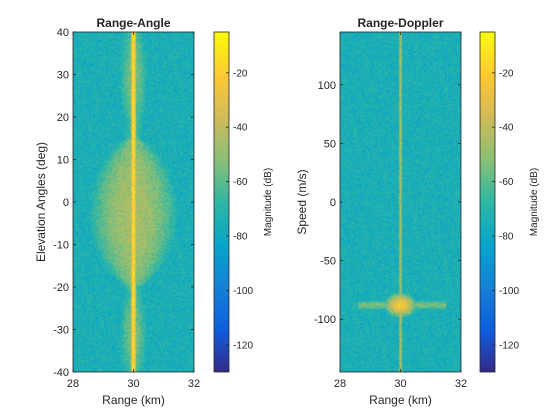  Describe the element at coordinates (328, 262) in the screenshot. I see `y-tick-label: -50` at that location.